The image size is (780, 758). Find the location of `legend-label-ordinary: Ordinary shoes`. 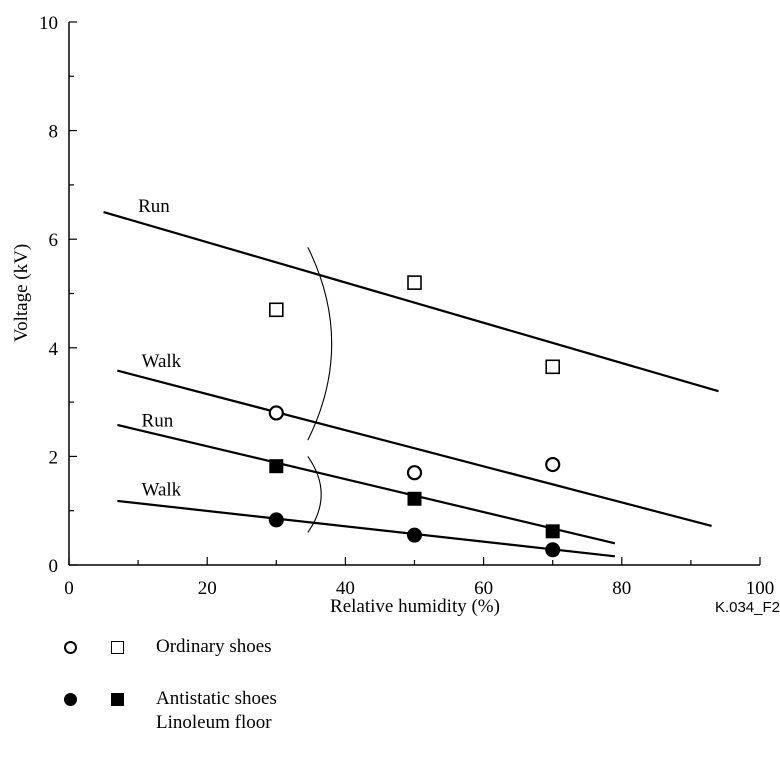

legend-label-ordinary: Ordinary shoes is located at coordinates (214, 646).